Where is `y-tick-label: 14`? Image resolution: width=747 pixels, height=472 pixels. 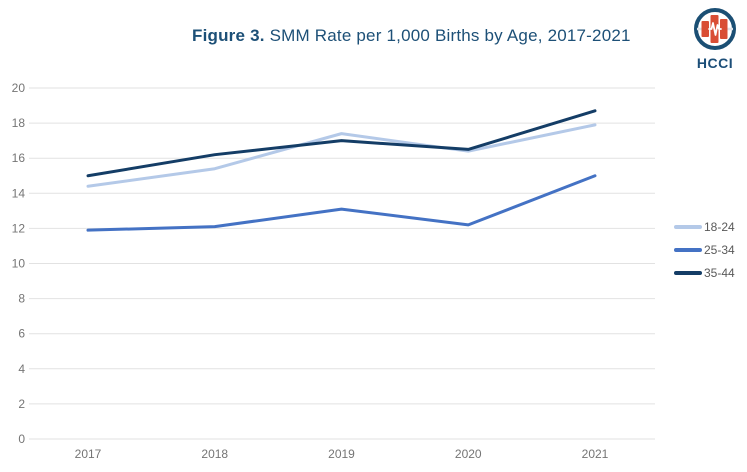 y-tick-label: 14 is located at coordinates (19, 193).